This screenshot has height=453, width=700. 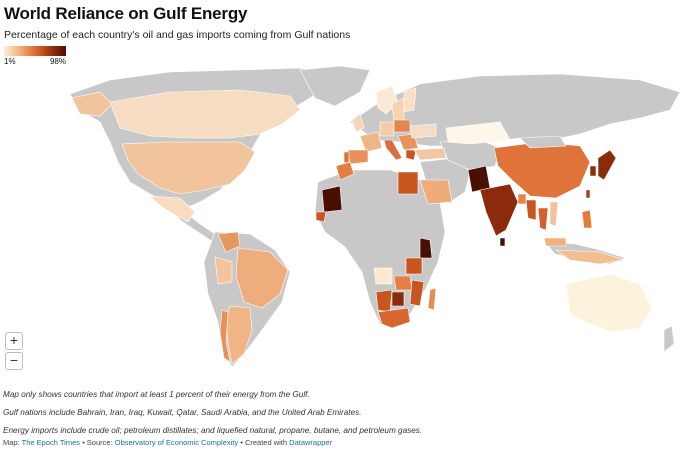 What do you see at coordinates (384, 301) in the screenshot?
I see `country-namibia` at bounding box center [384, 301].